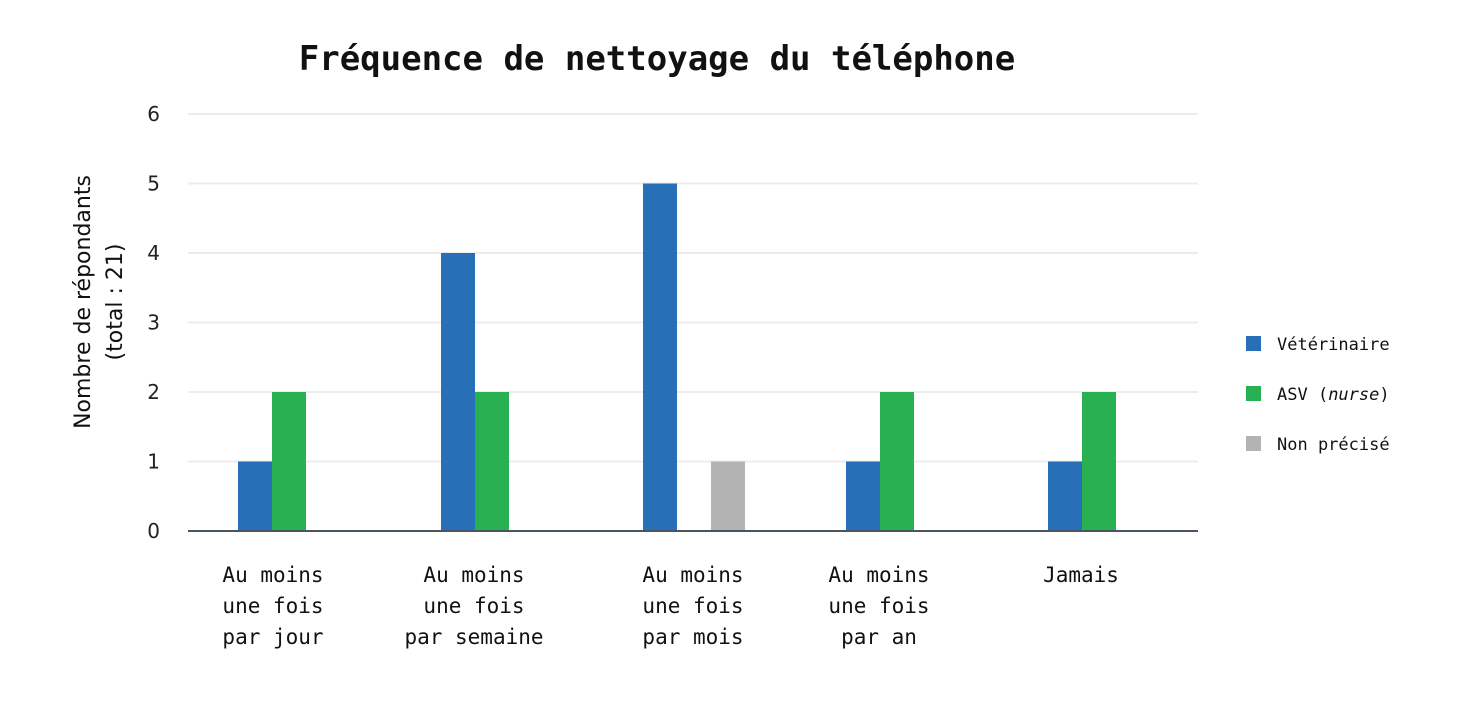 The height and width of the screenshot is (715, 1475). What do you see at coordinates (153, 253) in the screenshot?
I see `y-tick-label: 4` at bounding box center [153, 253].